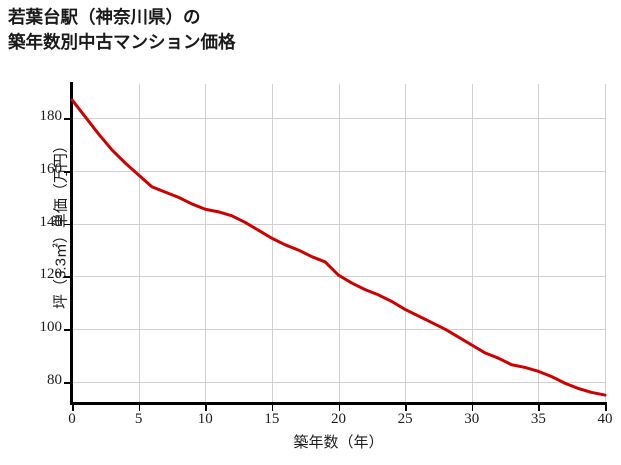 Image resolution: width=621 pixels, height=465 pixels. What do you see at coordinates (72, 419) in the screenshot?
I see `x-axis-tick-label: 0` at bounding box center [72, 419].